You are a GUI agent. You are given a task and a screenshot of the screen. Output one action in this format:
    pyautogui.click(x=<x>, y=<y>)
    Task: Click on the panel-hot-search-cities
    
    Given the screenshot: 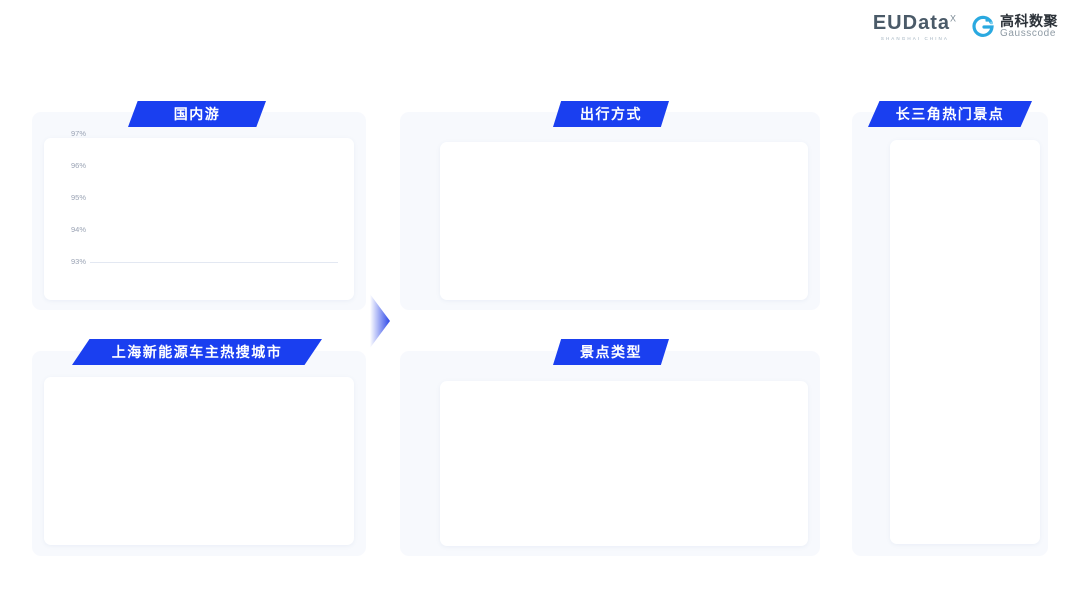 What is the action you would take?
    pyautogui.click(x=199, y=453)
    